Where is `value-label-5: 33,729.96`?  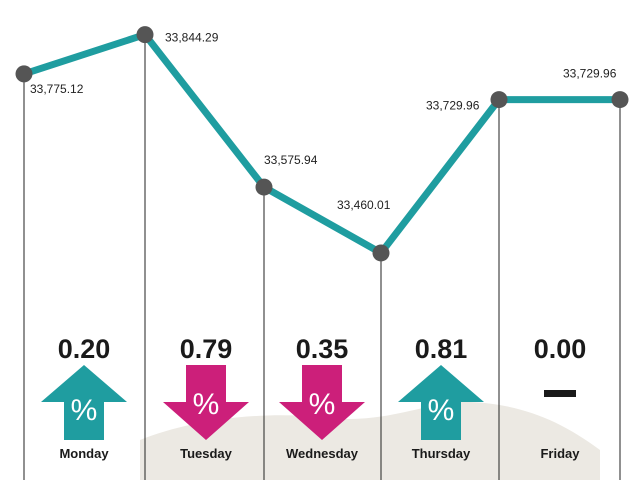 value-label-5: 33,729.96 is located at coordinates (590, 74).